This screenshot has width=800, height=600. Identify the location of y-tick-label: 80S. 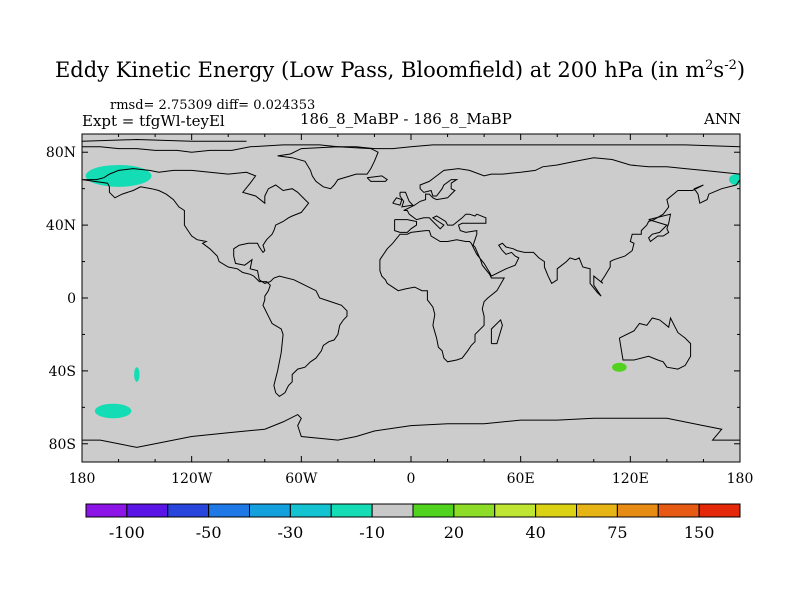
(62, 445).